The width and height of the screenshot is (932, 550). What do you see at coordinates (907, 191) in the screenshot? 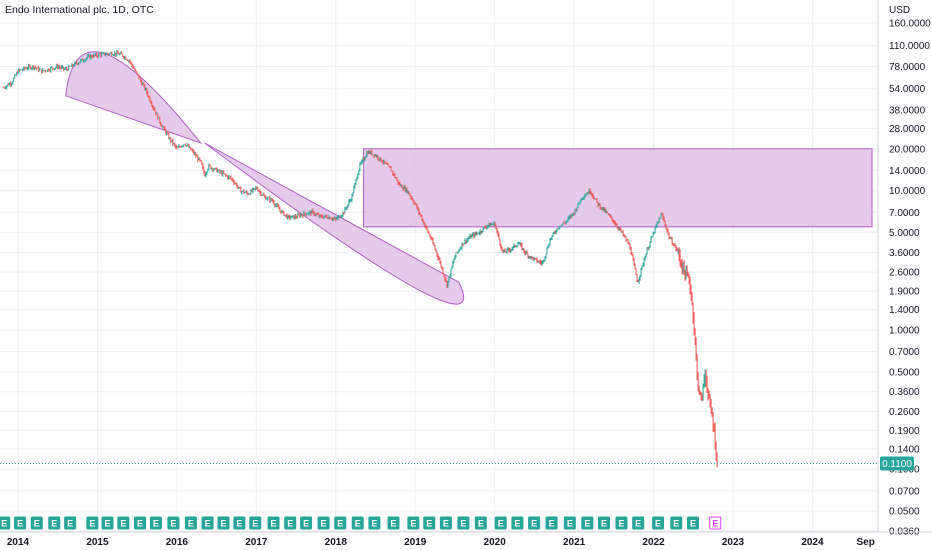
I see `price-tick-label: 10.0000` at bounding box center [907, 191].